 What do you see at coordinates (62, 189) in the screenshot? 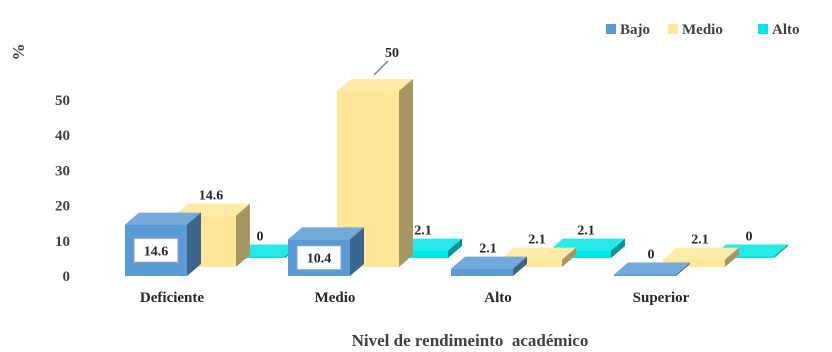
I see `y-axis-ticks: 0 10 20 30 40 50` at bounding box center [62, 189].